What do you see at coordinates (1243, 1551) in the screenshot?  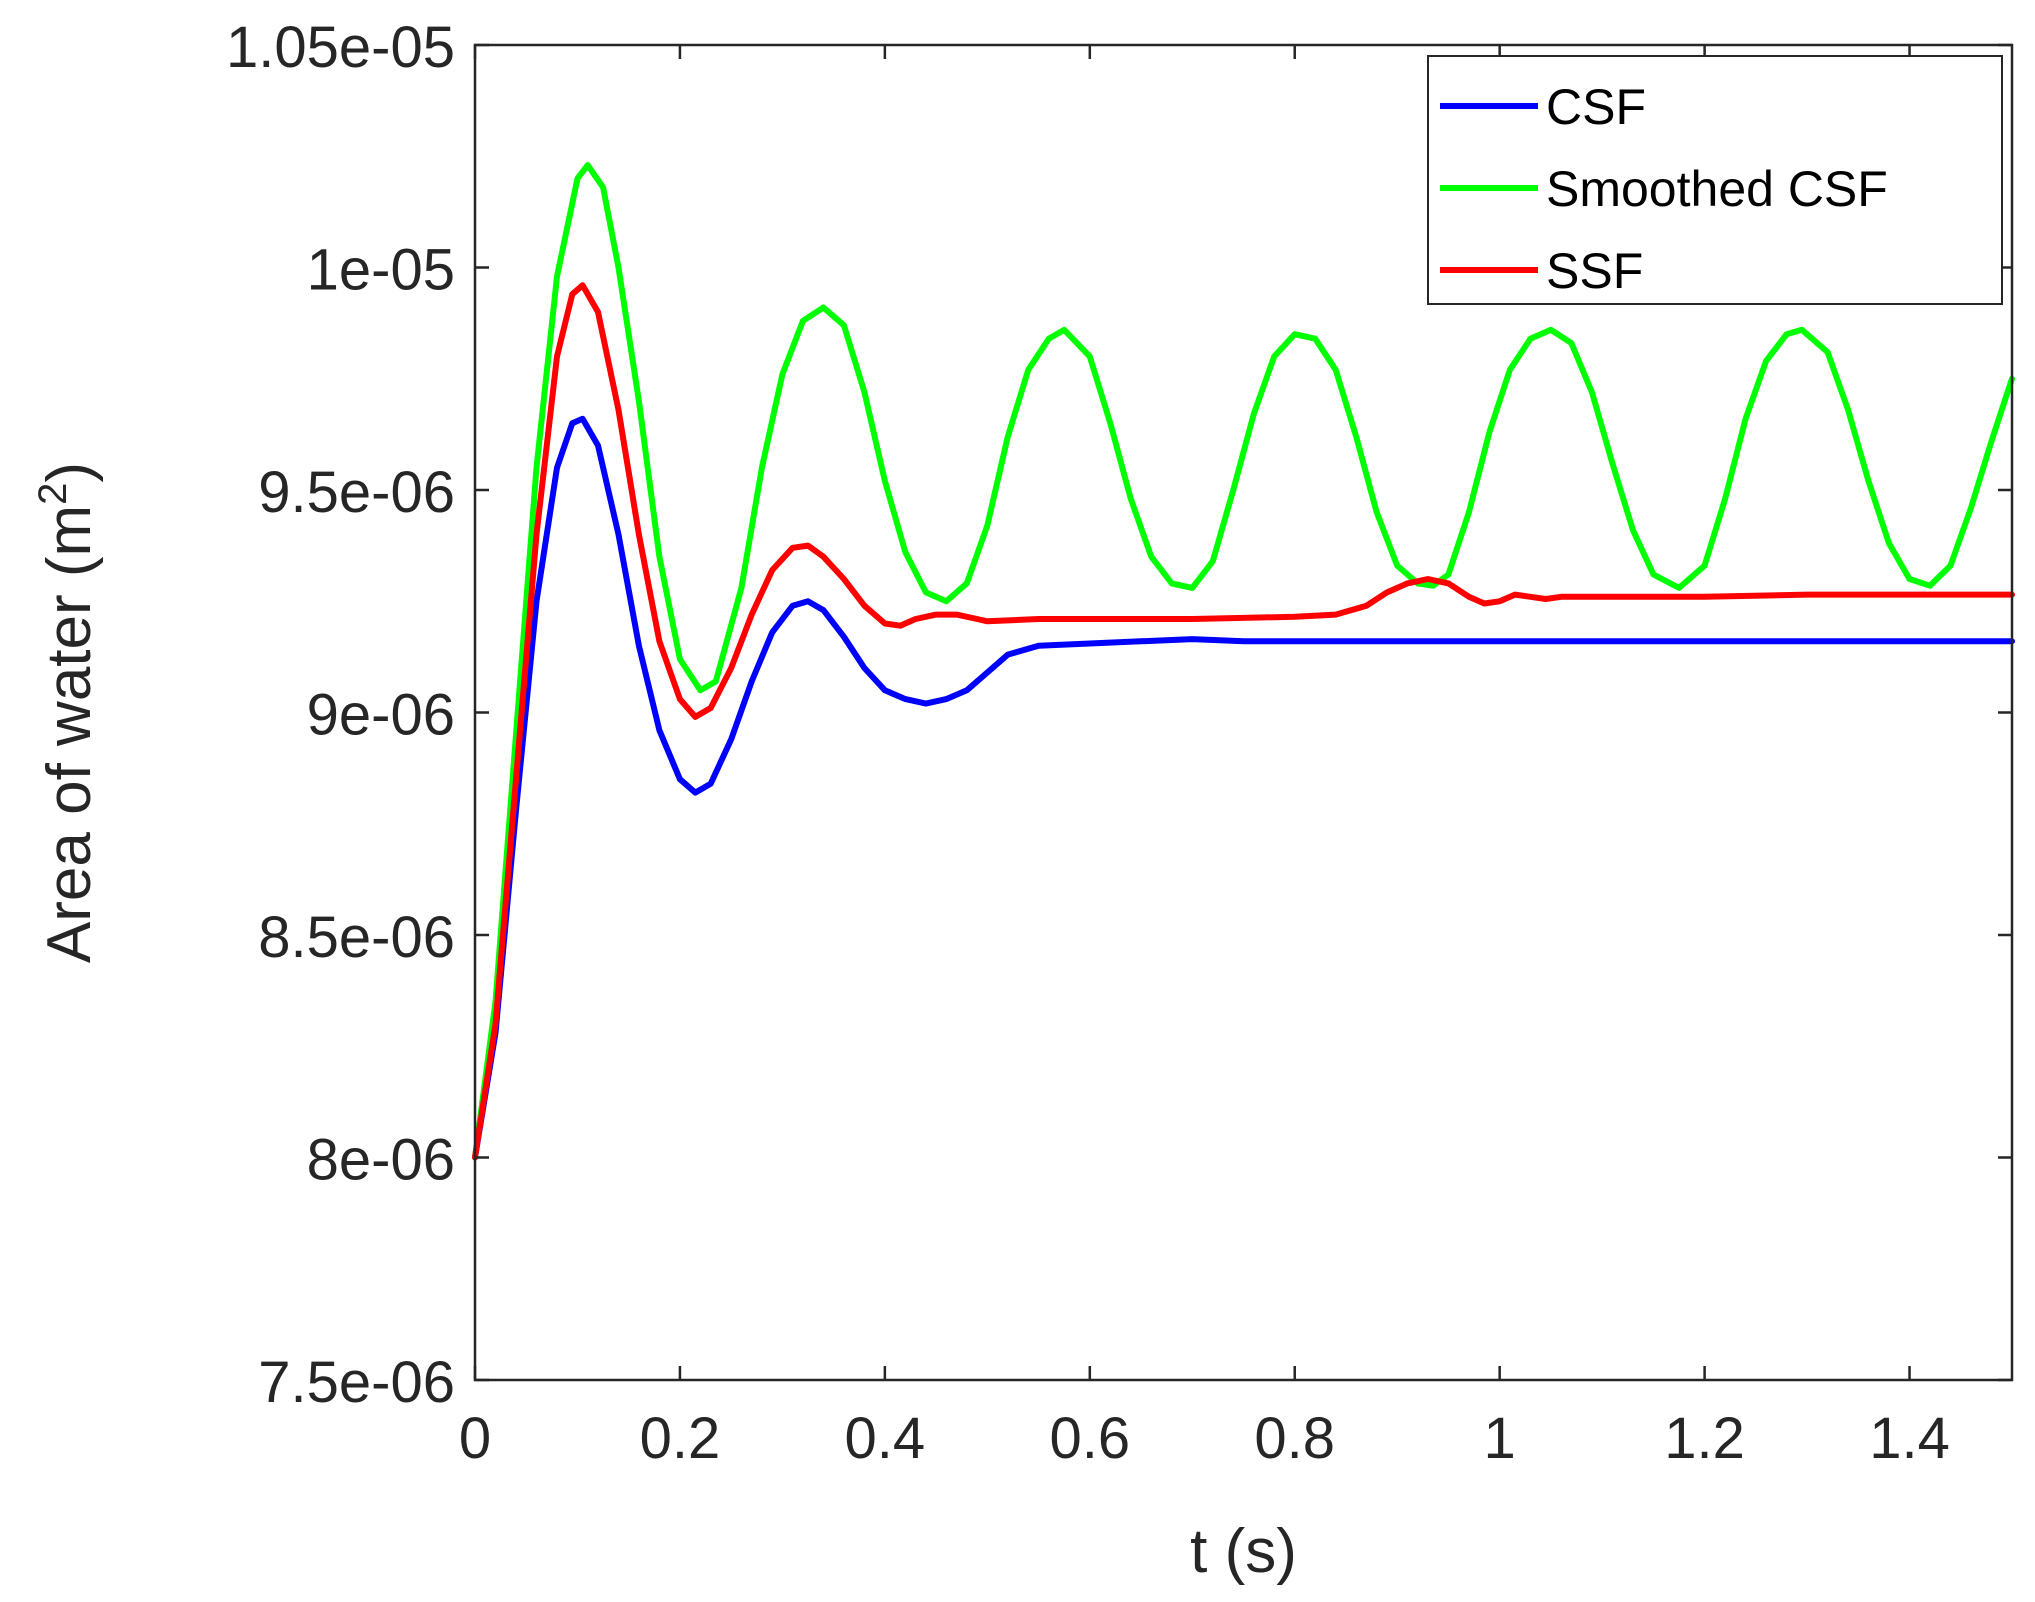 I see `x-axis-label: t (s)` at bounding box center [1243, 1551].